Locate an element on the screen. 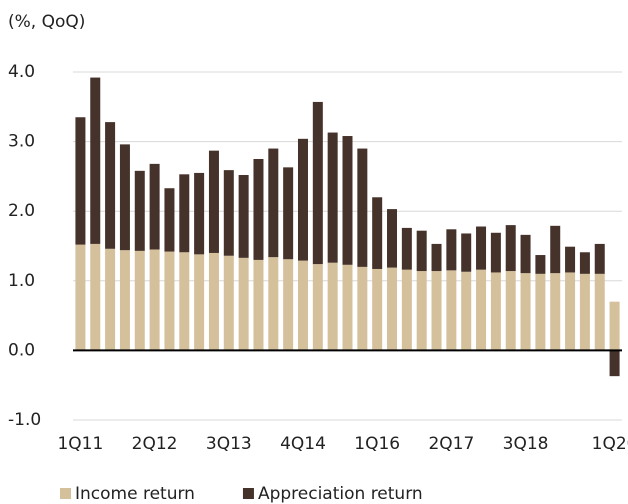 The image size is (628, 504). y-tick-label: 0.0 is located at coordinates (21, 350).